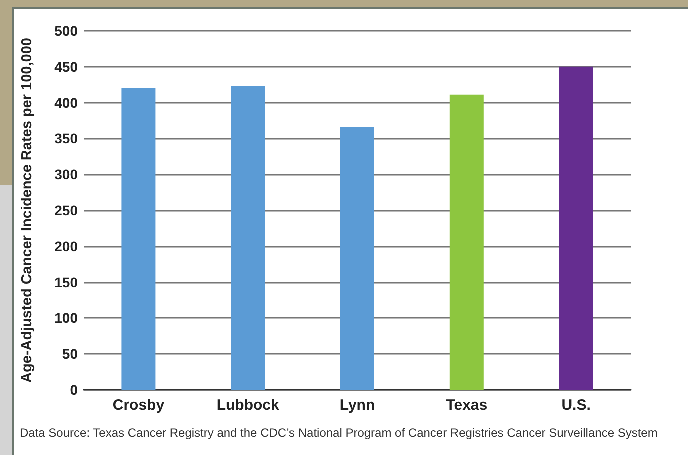 The image size is (688, 455). I want to click on y-tick-label: 100, so click(66, 318).